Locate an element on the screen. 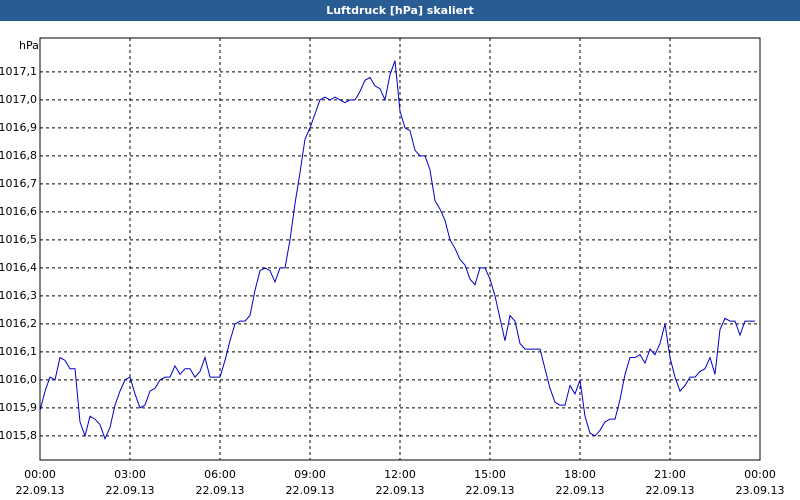 The height and width of the screenshot is (500, 800). y-tick-label: 1016,3 is located at coordinates (18, 295).